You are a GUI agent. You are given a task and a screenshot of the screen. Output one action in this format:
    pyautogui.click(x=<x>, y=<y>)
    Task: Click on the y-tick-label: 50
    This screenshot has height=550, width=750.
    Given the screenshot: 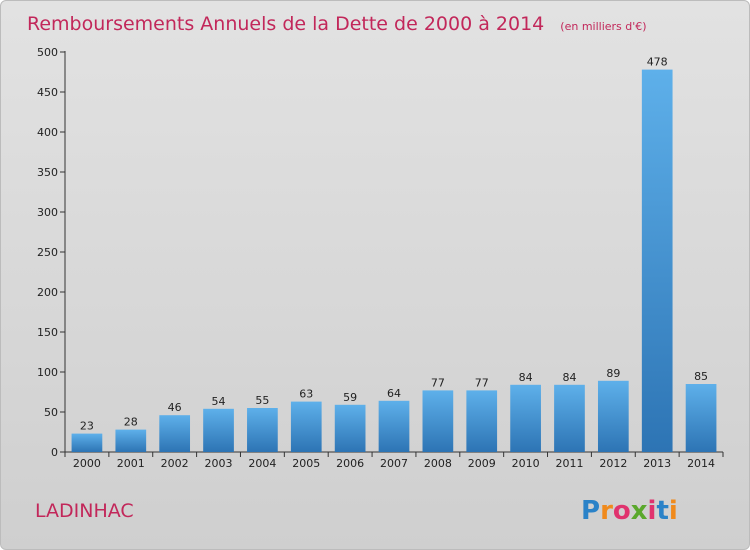 What is the action you would take?
    pyautogui.click(x=51, y=412)
    